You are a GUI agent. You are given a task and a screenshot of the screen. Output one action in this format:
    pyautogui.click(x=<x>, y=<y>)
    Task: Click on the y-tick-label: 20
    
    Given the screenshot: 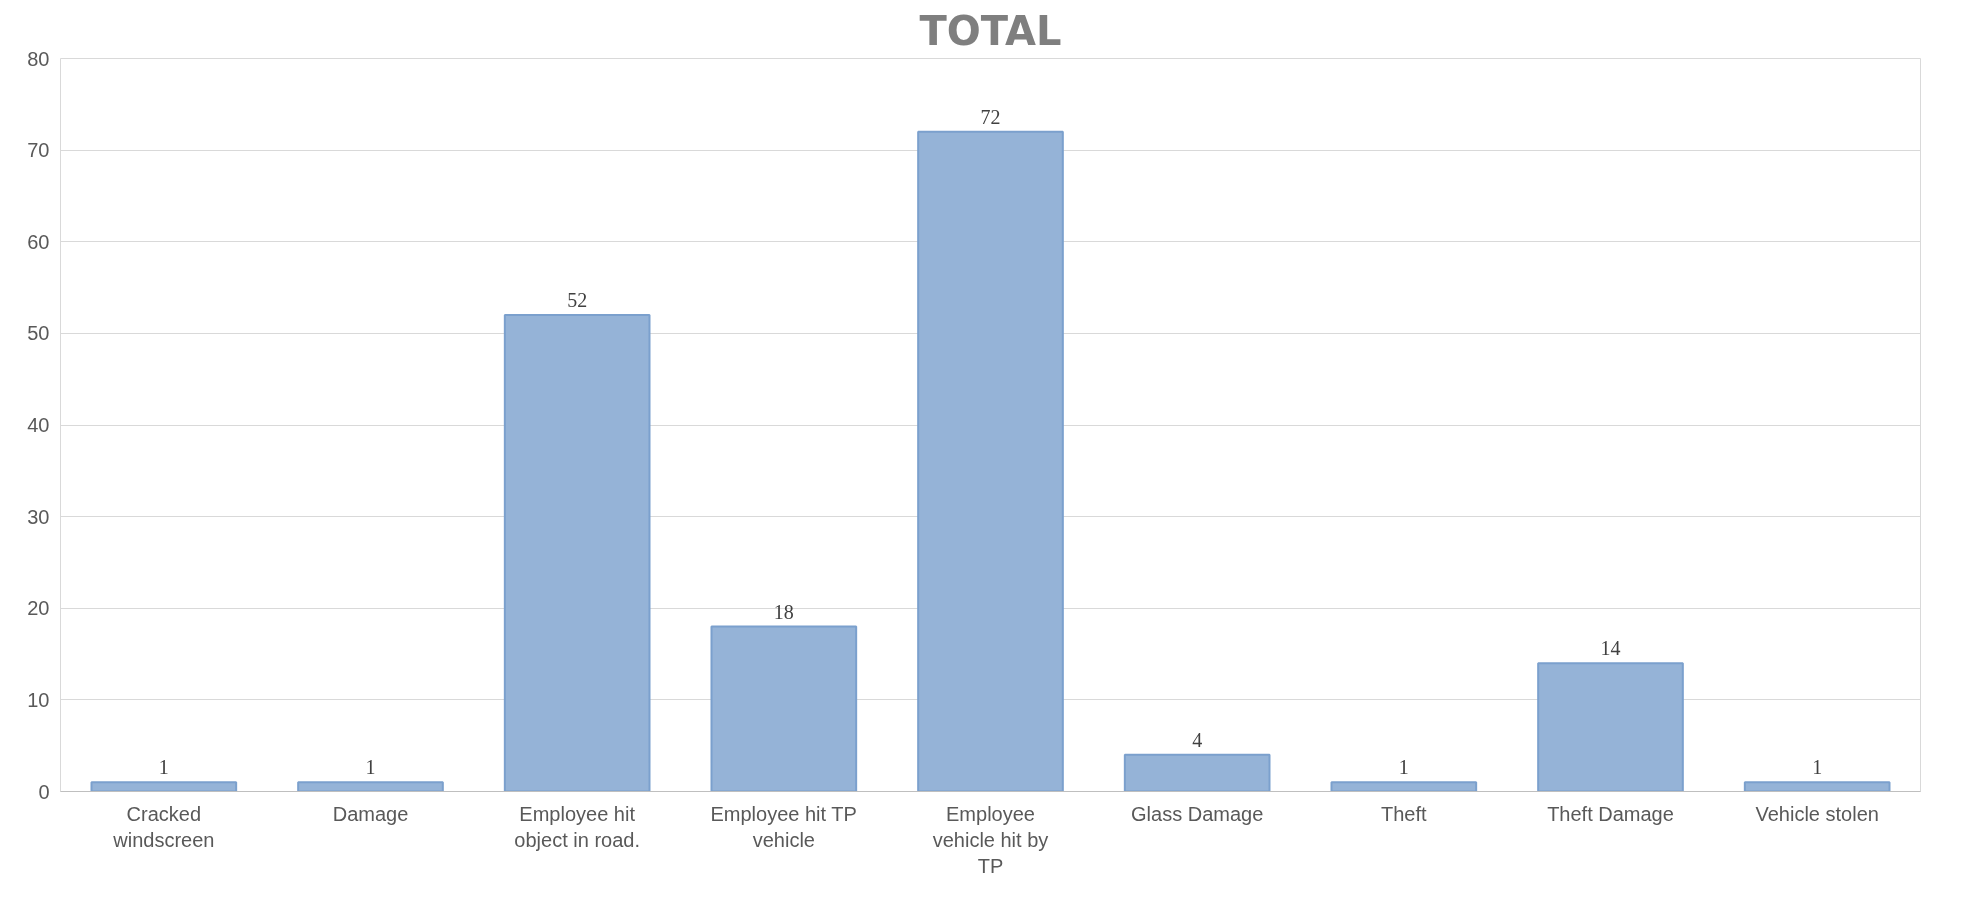 What is the action you would take?
    pyautogui.click(x=38, y=608)
    